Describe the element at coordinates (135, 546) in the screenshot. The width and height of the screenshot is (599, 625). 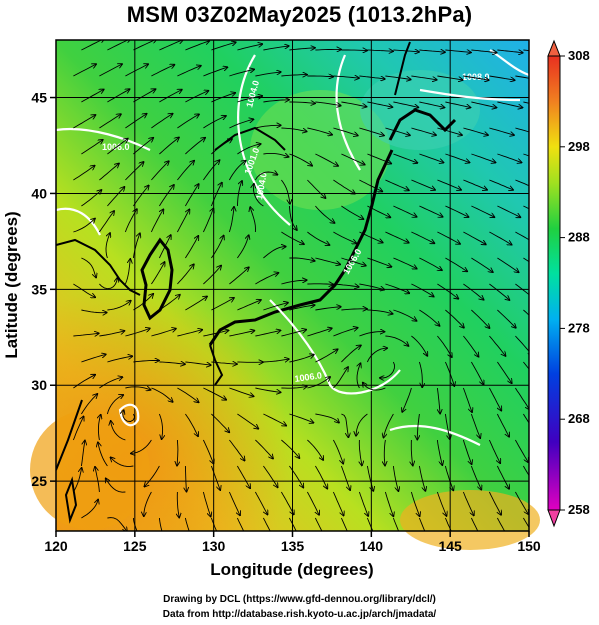
I see `x-tick-label: 125` at that location.